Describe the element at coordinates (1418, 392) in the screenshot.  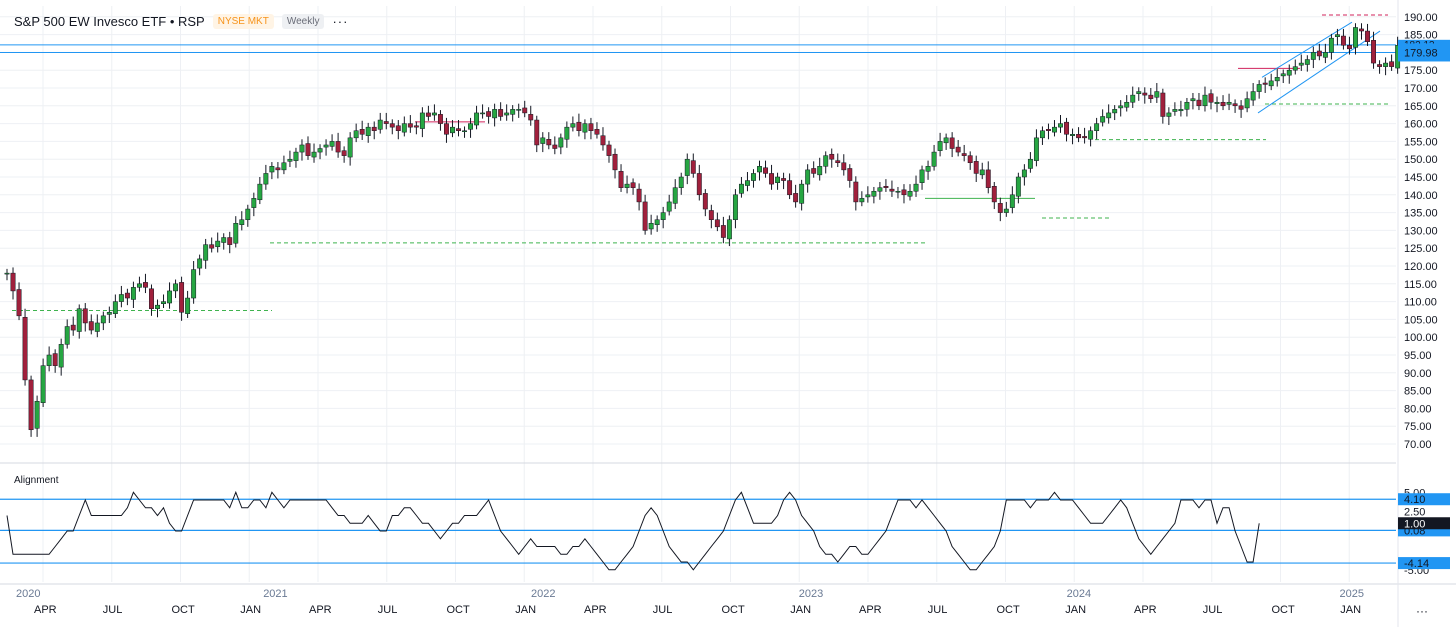
I see `price-tick-label: 85.00` at that location.